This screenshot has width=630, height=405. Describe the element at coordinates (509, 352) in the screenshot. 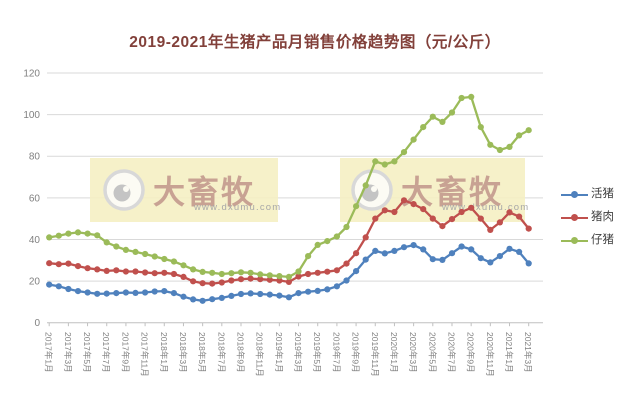

I see `x-axis-tick-label: 2021年1月` at that location.